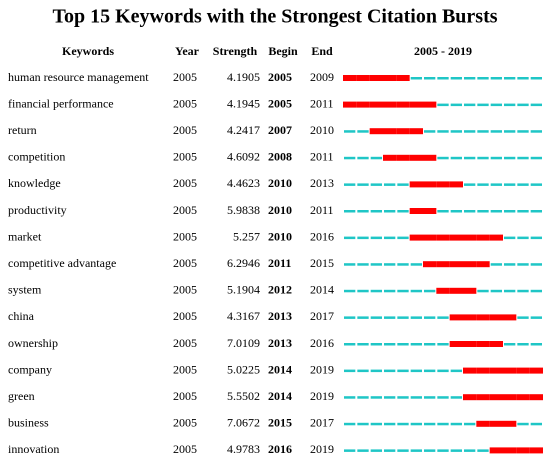 This screenshot has width=550, height=466. Describe the element at coordinates (322, 449) in the screenshot. I see `end: 2019` at that location.